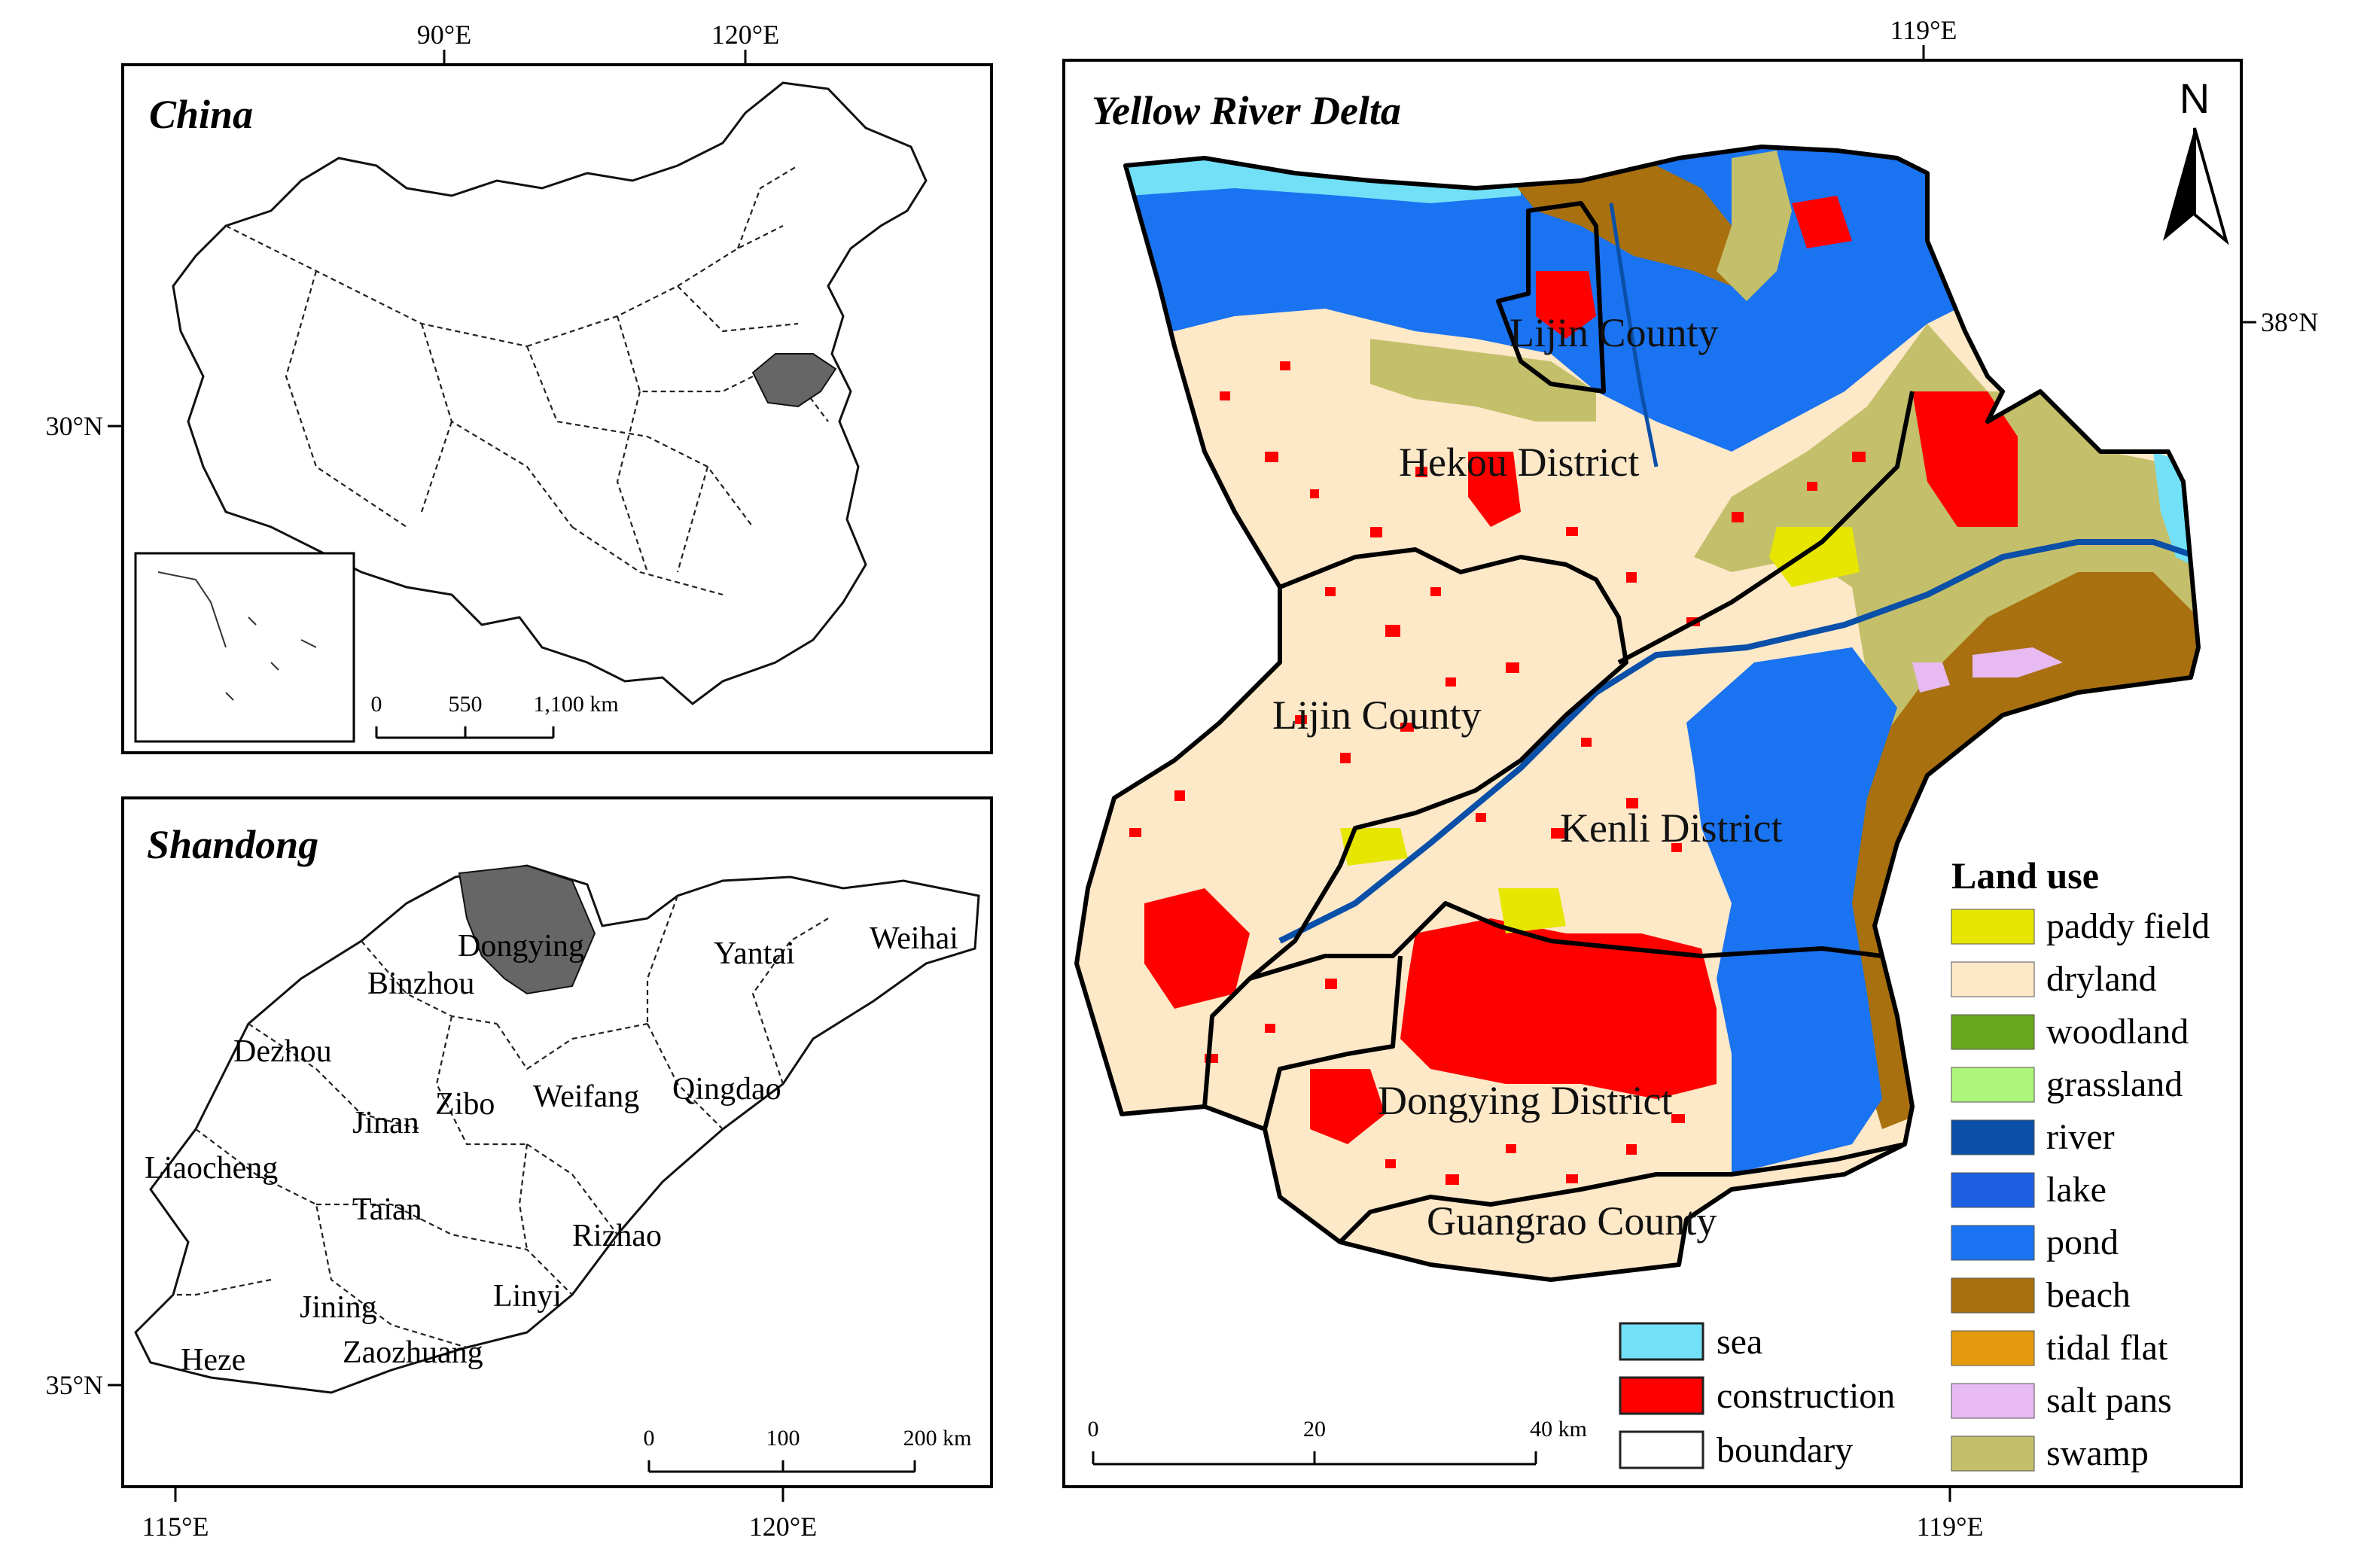 Image resolution: width=2367 pixels, height=1568 pixels. What do you see at coordinates (1661, 1395) in the screenshot?
I see `legend-swatch-construction` at bounding box center [1661, 1395].